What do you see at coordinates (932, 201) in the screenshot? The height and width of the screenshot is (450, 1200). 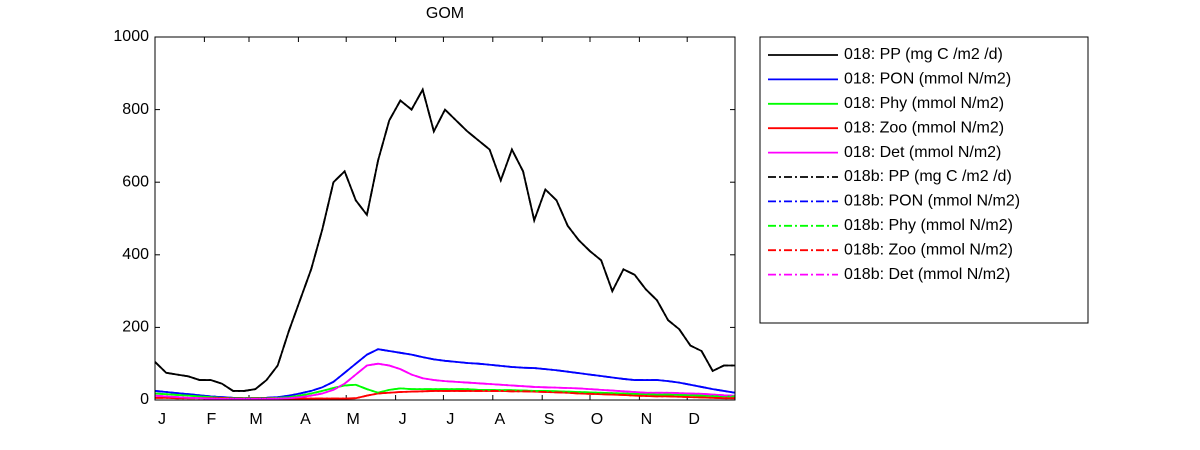 I see `legend-label: 018b: PON (mmol N/m2)` at bounding box center [932, 201].